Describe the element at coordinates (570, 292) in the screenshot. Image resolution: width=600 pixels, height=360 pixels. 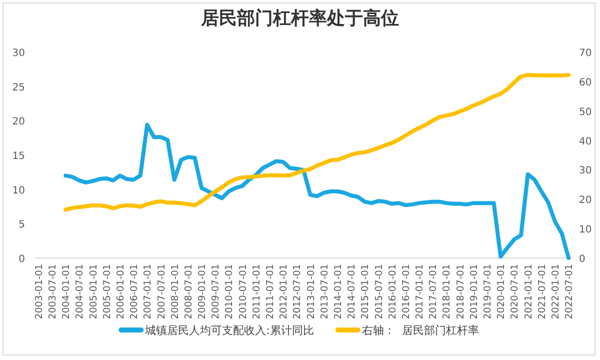
I see `x-tick-label: 2022-07-01` at that location.